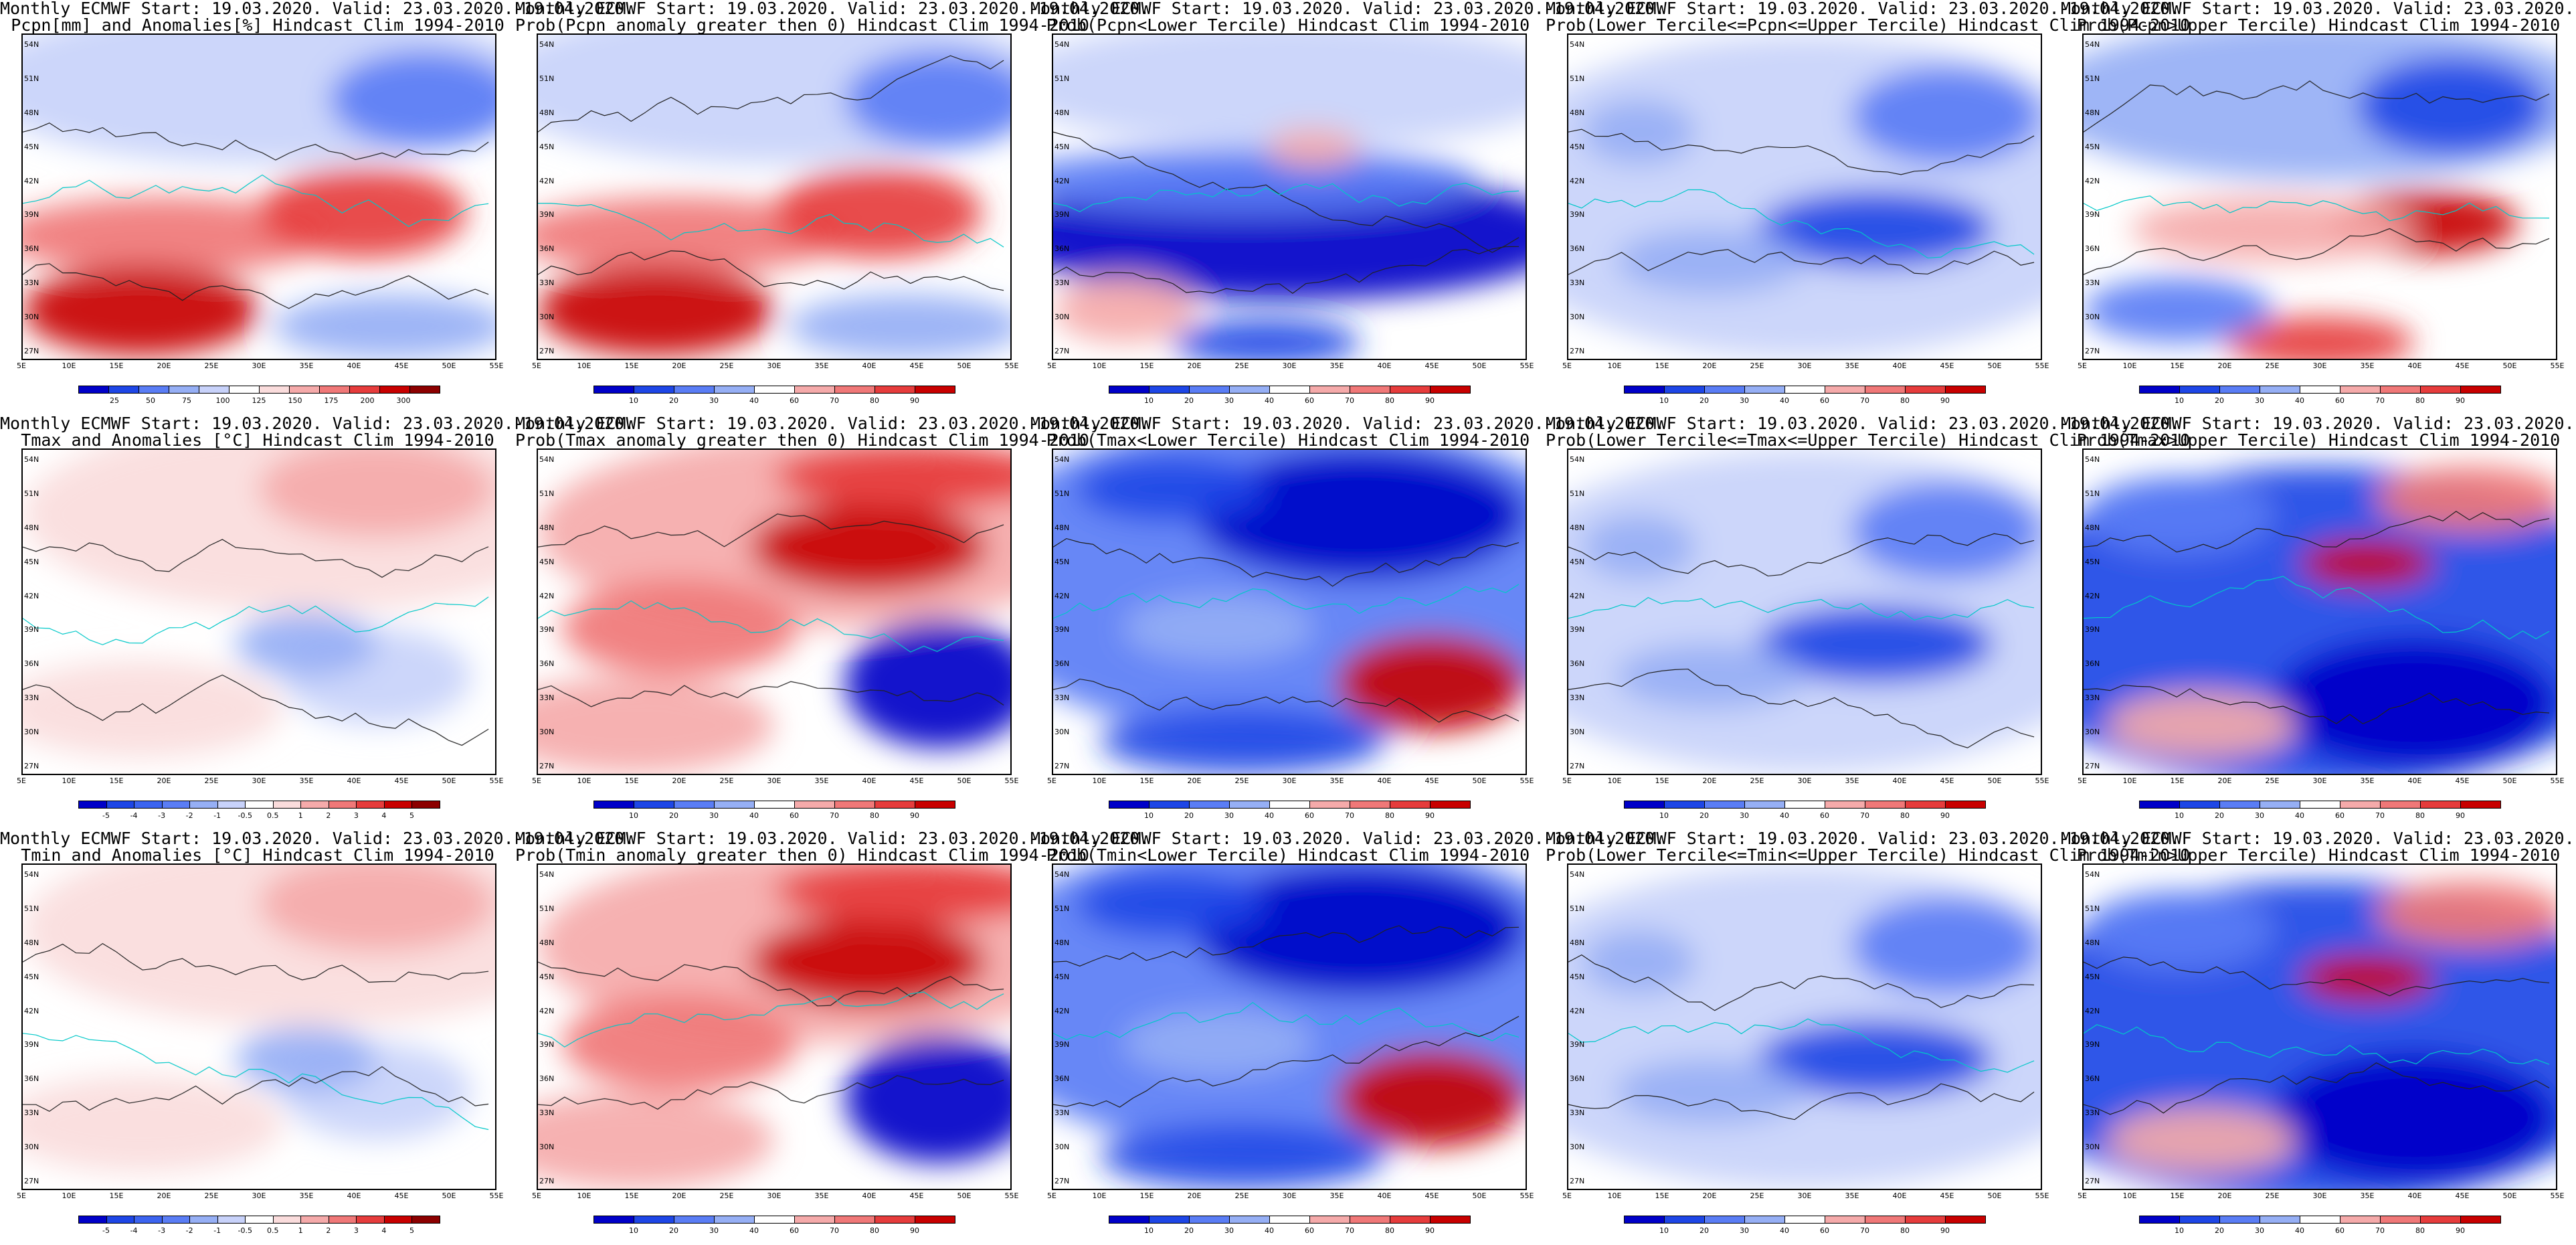  Describe the element at coordinates (1947, 780) in the screenshot. I see `lon-tick-label: 45E` at that location.